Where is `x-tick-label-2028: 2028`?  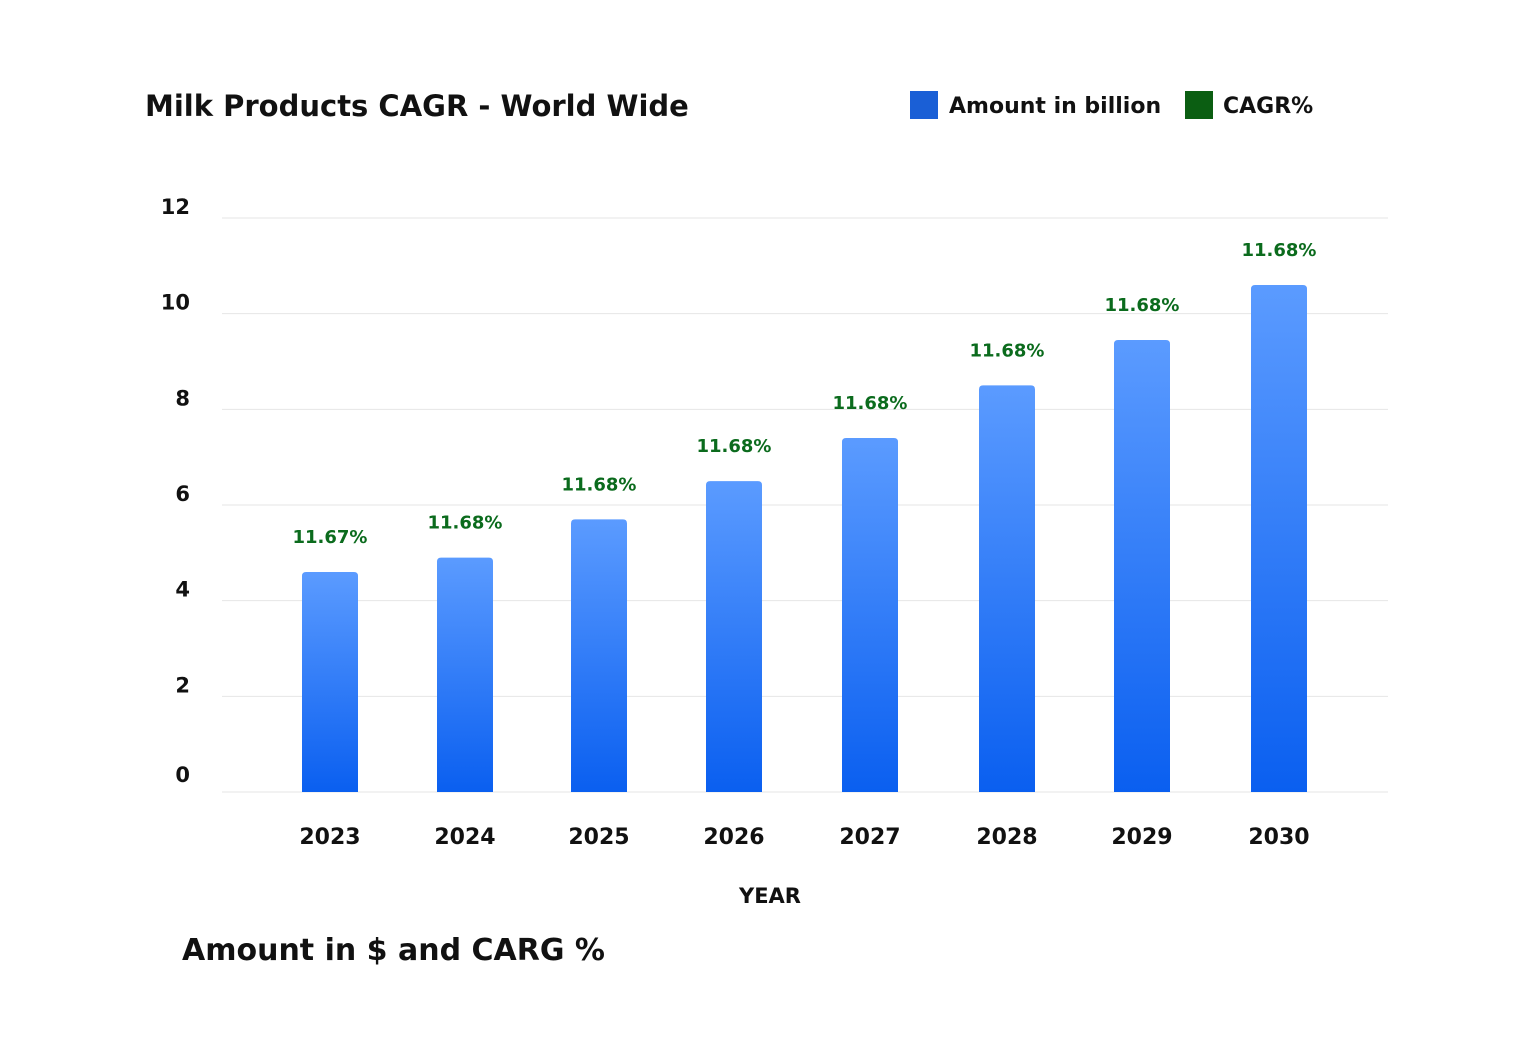
x-tick-label-2028: 2028 is located at coordinates (1006, 837).